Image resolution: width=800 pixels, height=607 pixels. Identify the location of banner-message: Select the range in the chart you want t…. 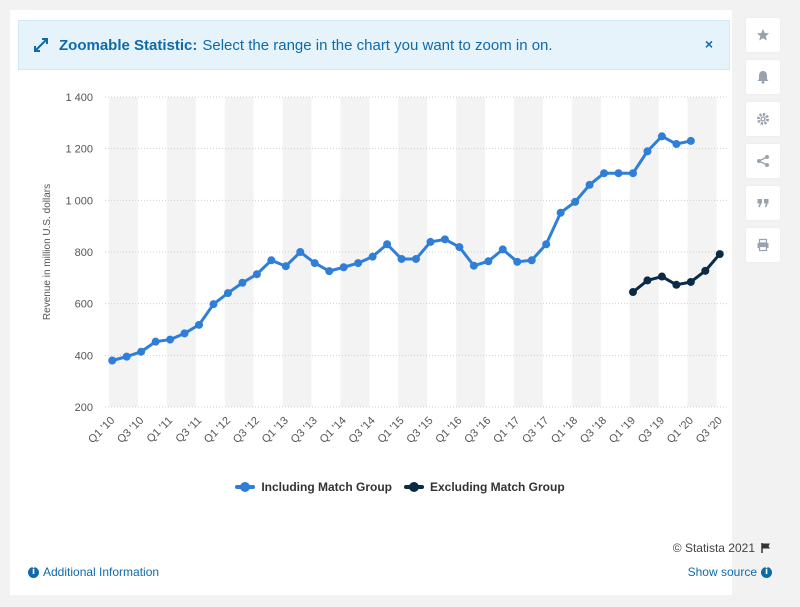
(377, 45).